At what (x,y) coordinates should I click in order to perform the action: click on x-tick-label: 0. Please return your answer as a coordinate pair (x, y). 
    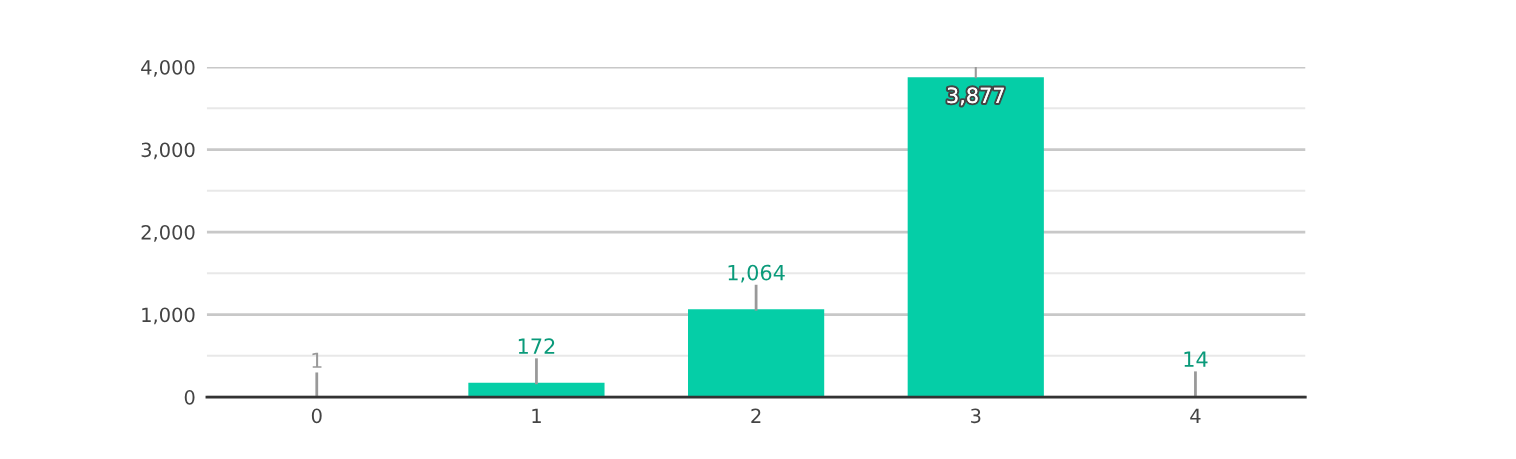
    Looking at the image, I should click on (316, 416).